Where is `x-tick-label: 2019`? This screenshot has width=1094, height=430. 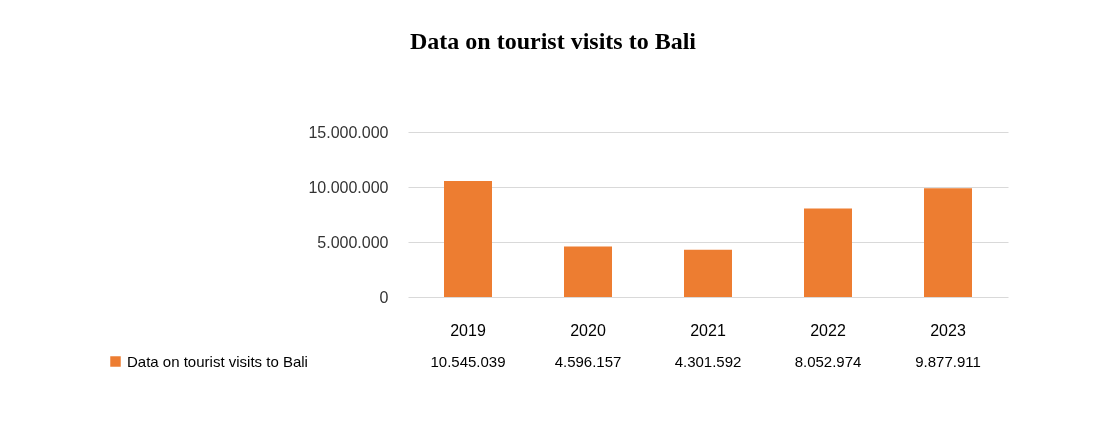
x-tick-label: 2019 is located at coordinates (468, 330).